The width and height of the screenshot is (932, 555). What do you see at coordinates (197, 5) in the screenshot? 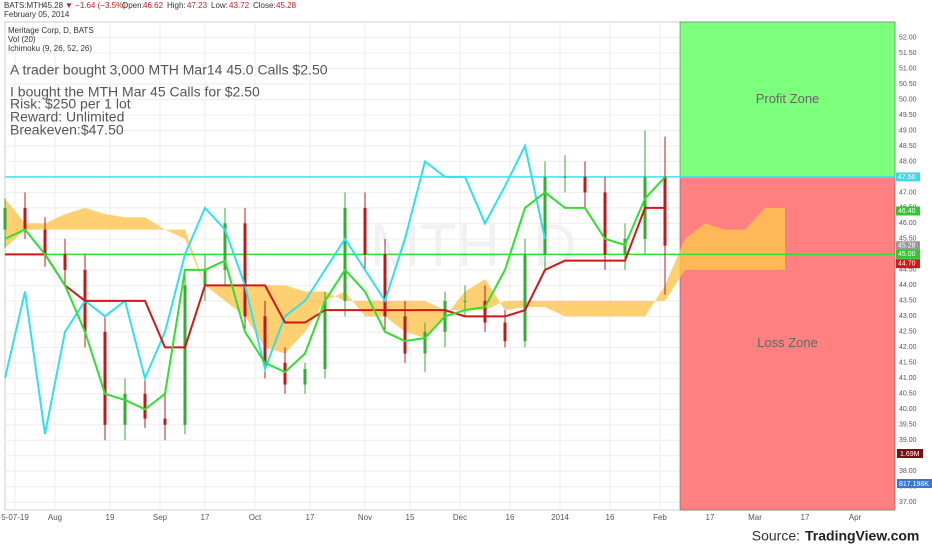
I see `high: 47.23` at bounding box center [197, 5].